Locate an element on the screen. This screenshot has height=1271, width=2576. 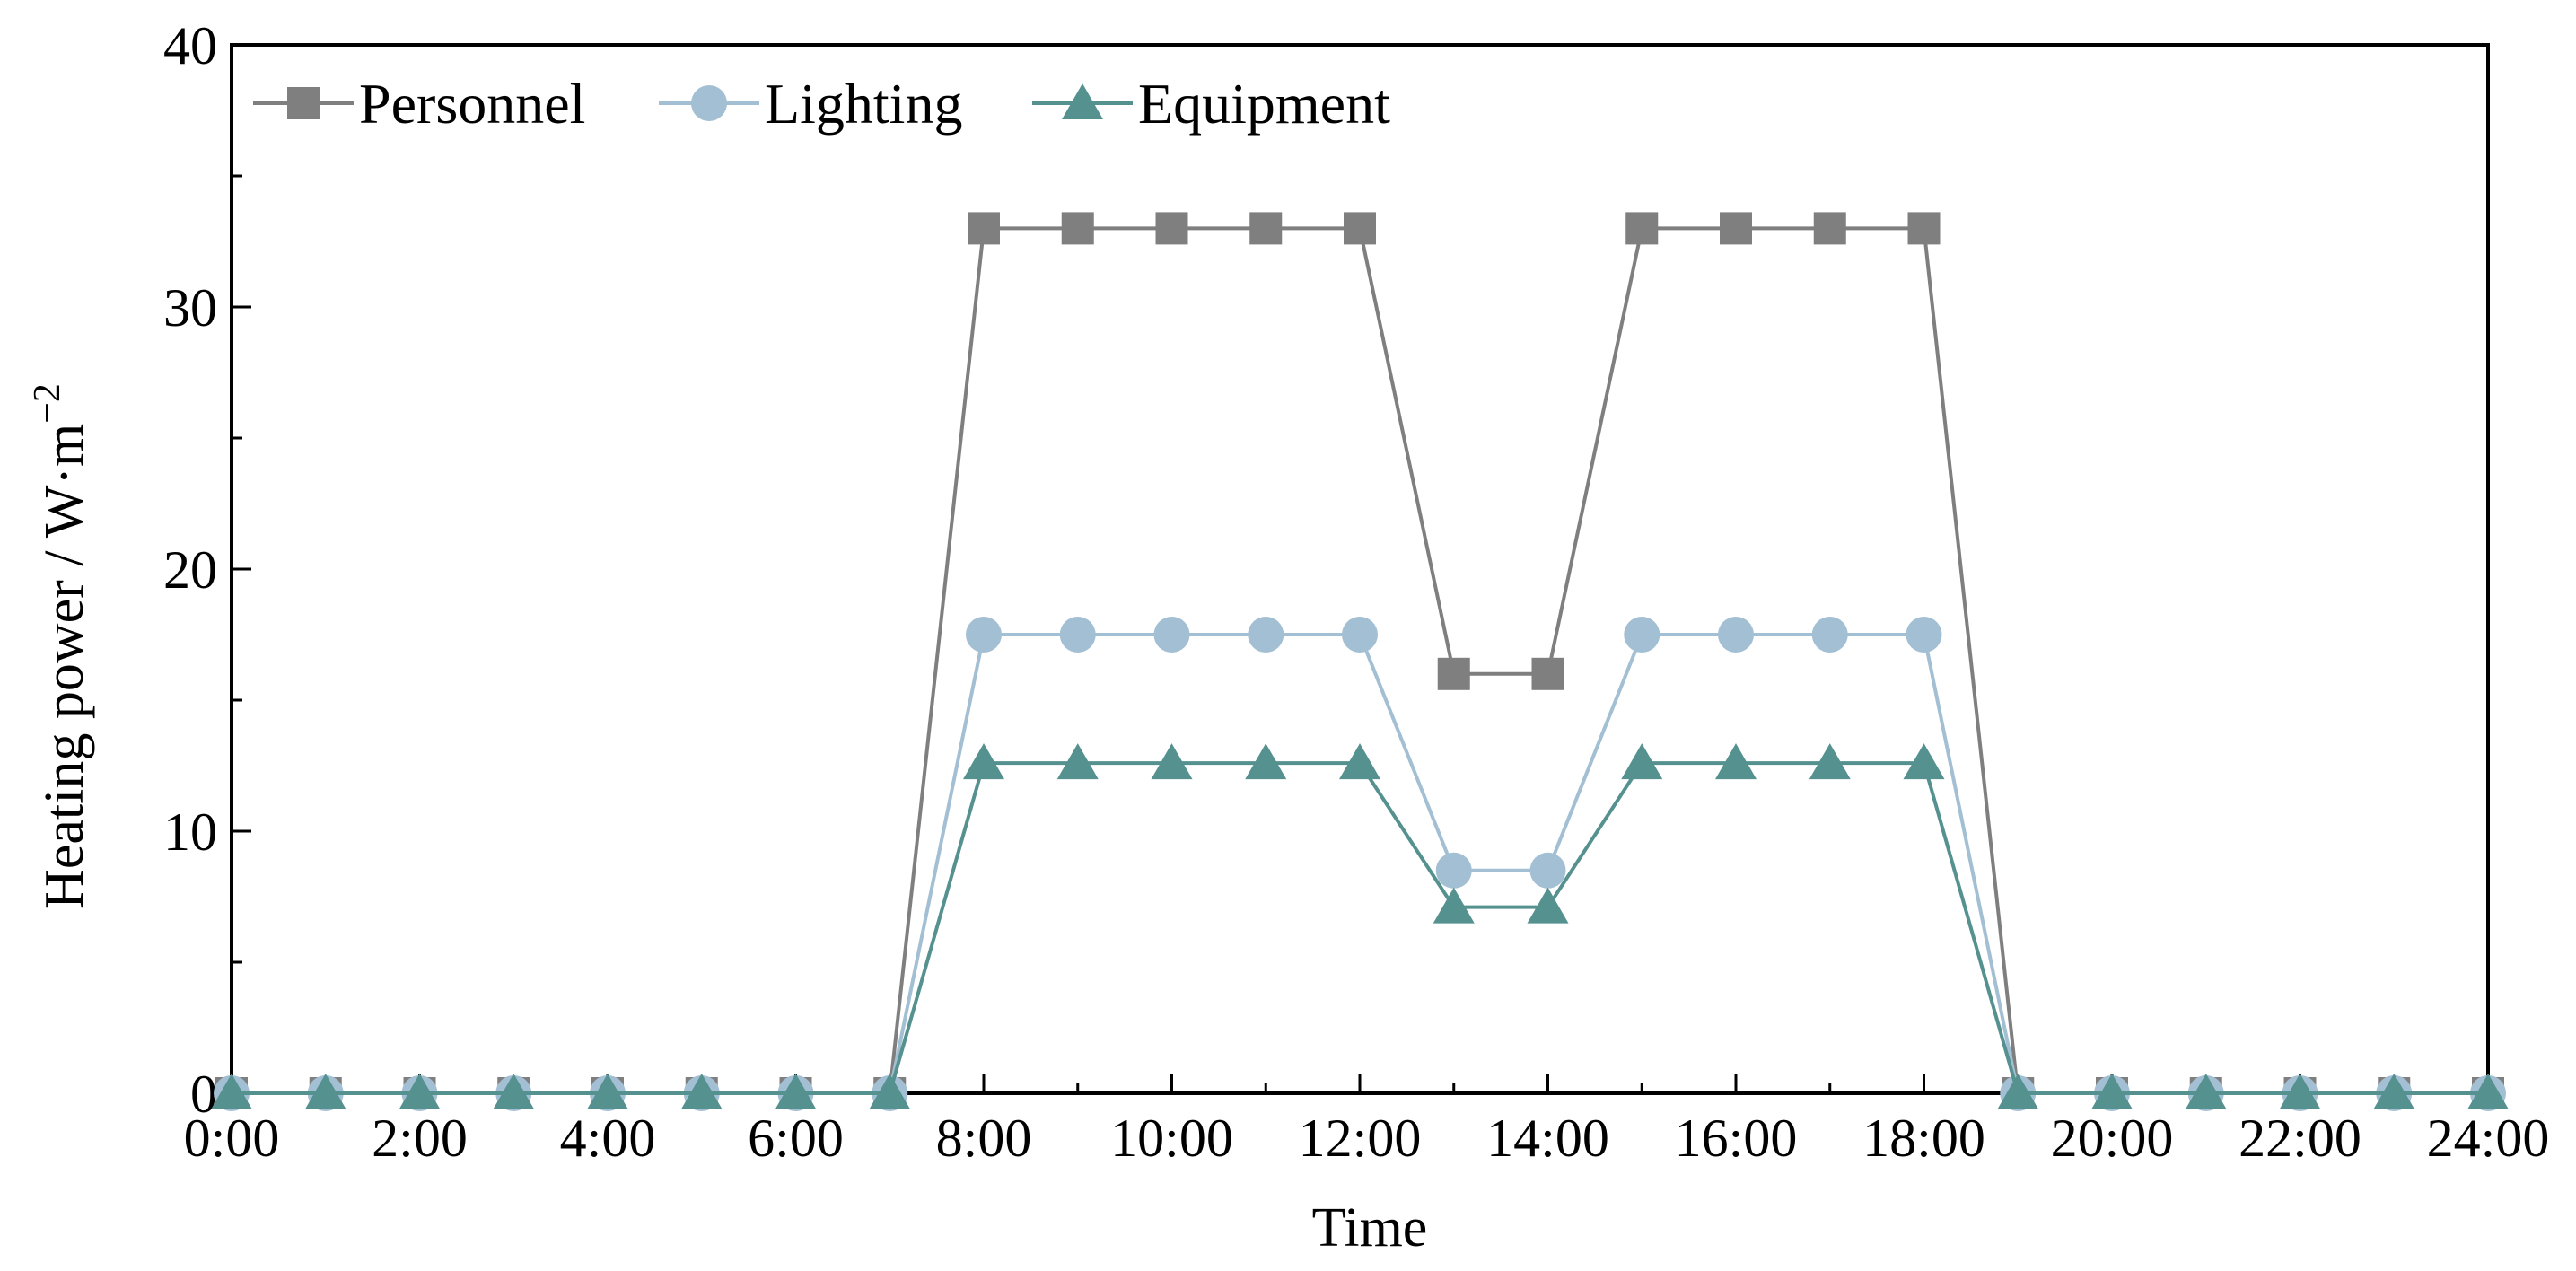
legend-item-equipment: Equipment is located at coordinates (1211, 104).